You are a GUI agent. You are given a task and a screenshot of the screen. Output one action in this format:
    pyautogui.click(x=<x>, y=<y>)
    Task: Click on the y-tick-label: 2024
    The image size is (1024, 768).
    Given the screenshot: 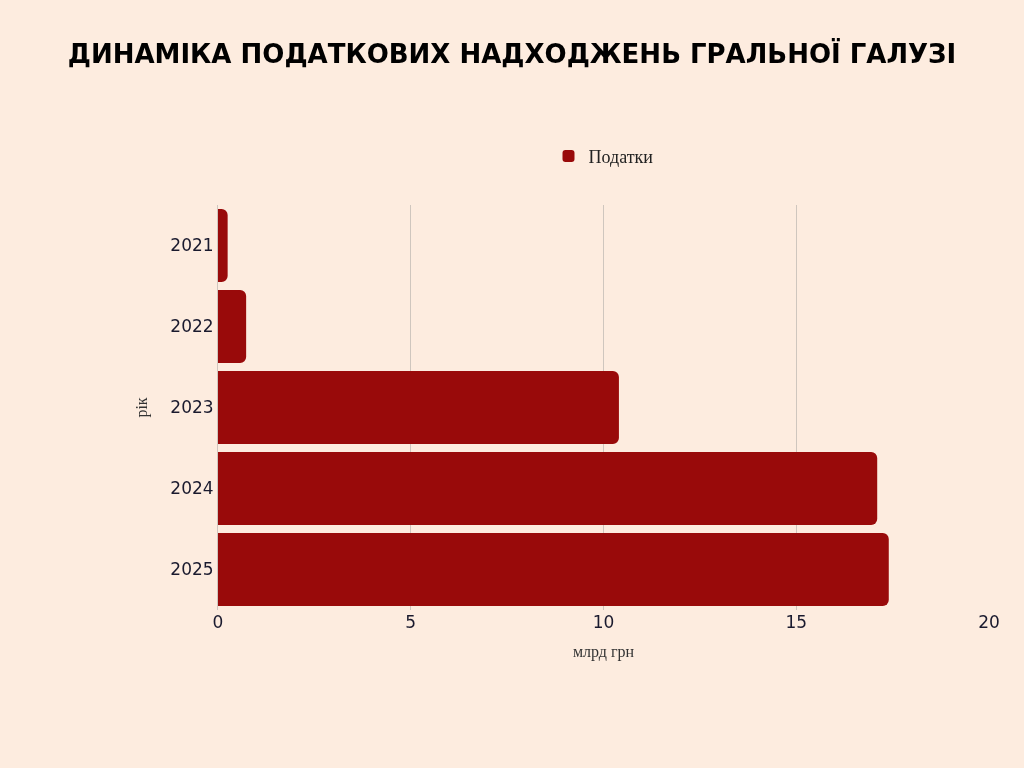 What is the action you would take?
    pyautogui.click(x=192, y=488)
    